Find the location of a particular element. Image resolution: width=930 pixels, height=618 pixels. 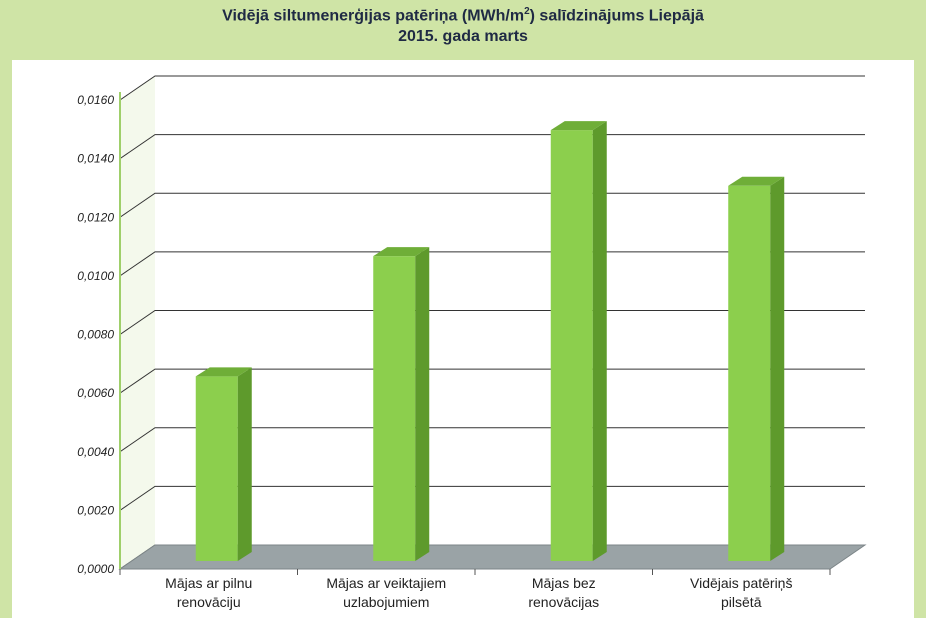

x-tick-label: Mājas ar veiktajiem is located at coordinates (386, 583).